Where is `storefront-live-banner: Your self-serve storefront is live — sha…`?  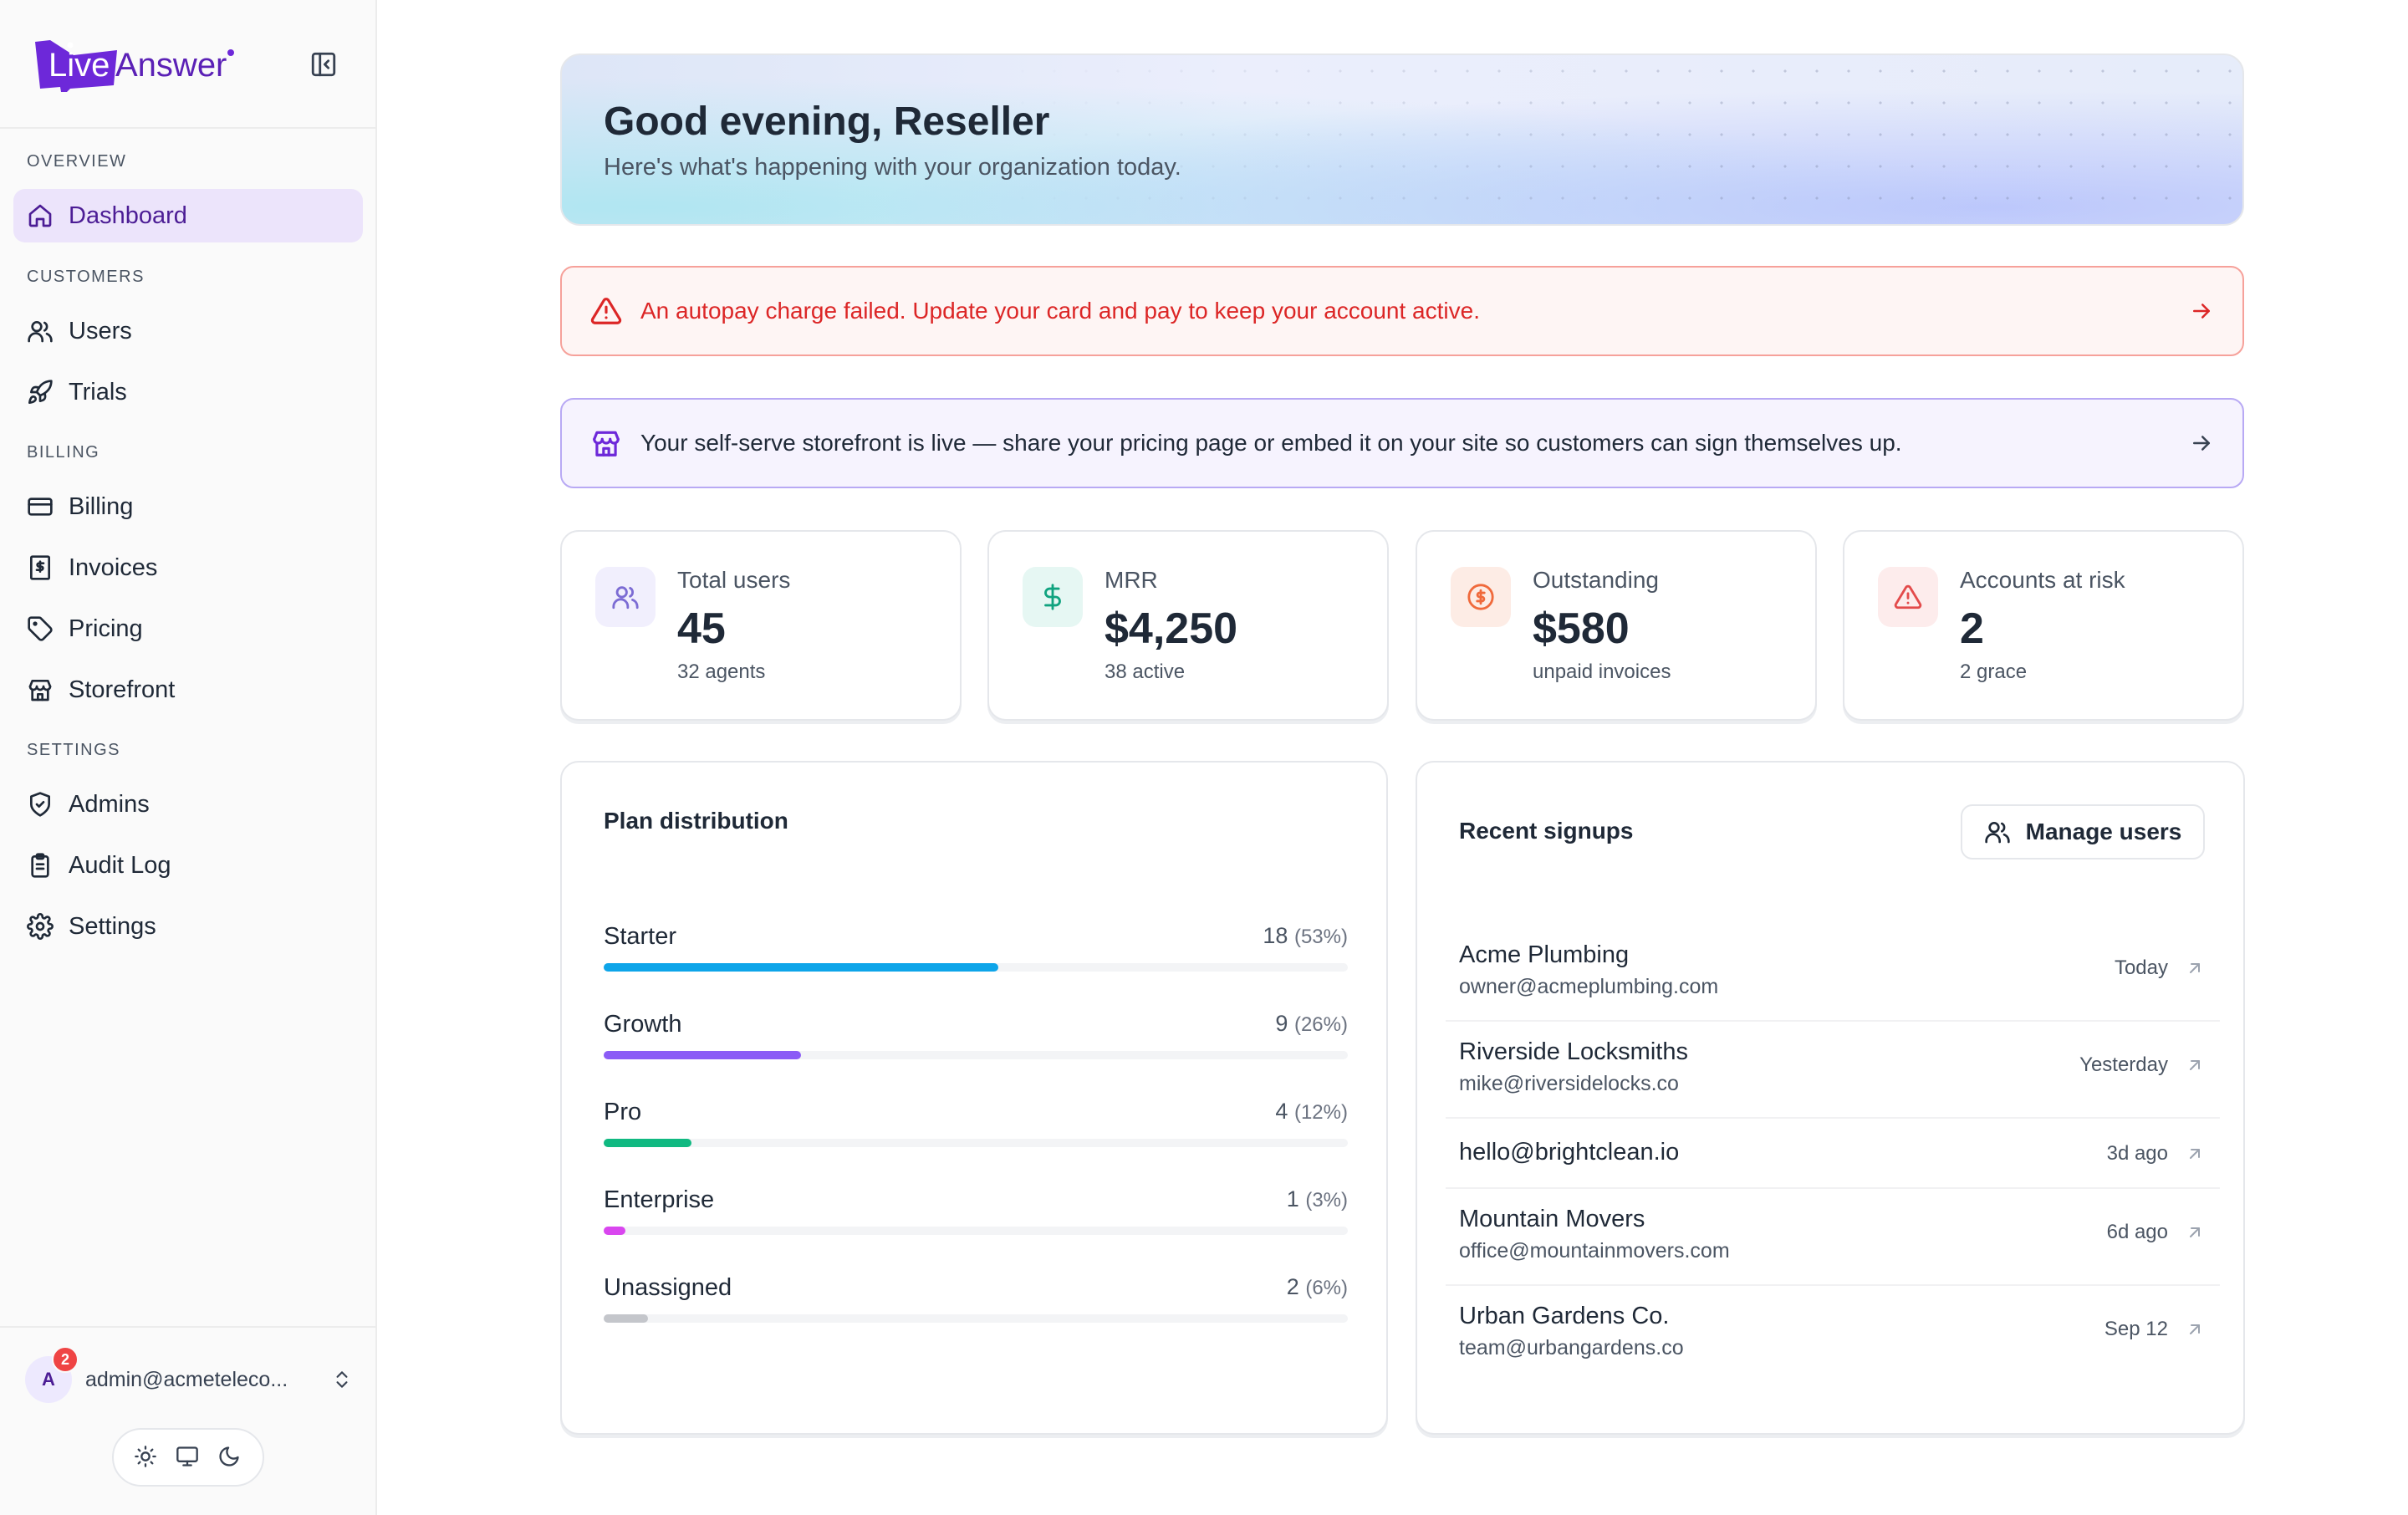 storefront-live-banner: Your self-serve storefront is live — sha… is located at coordinates (1402, 443).